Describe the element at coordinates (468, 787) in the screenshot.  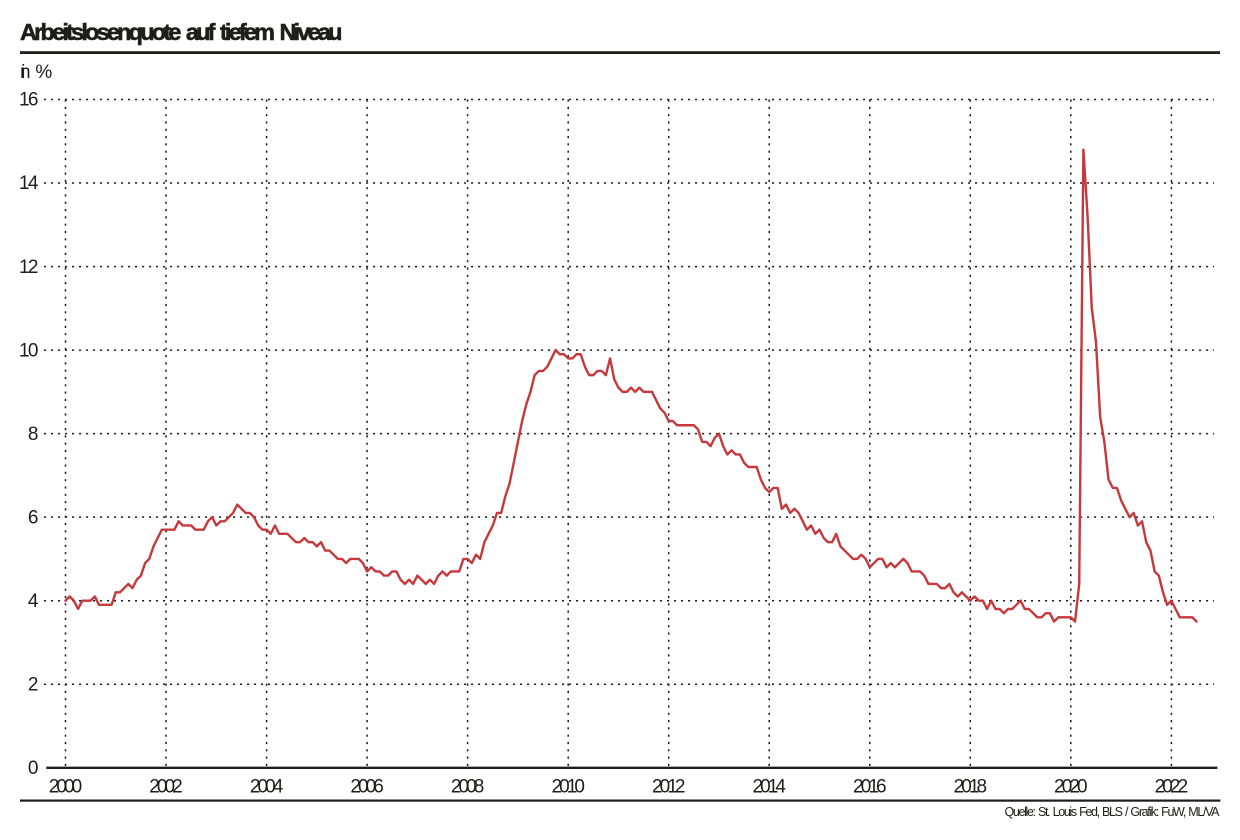
I see `svg-text: 2008` at that location.